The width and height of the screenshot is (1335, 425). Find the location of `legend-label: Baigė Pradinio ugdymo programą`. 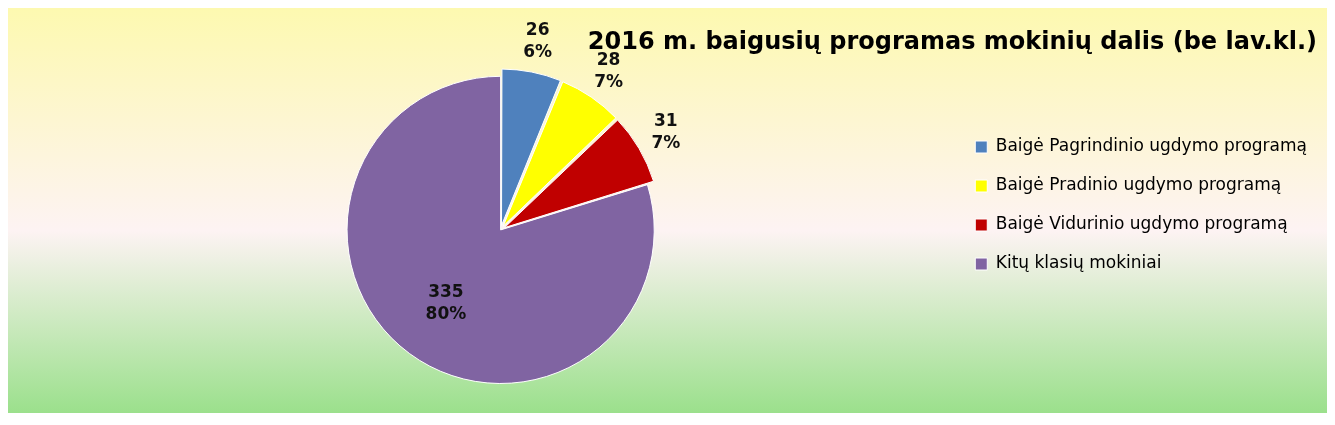

legend-label: Baigė Pradinio ugdymo programą is located at coordinates (1138, 184).